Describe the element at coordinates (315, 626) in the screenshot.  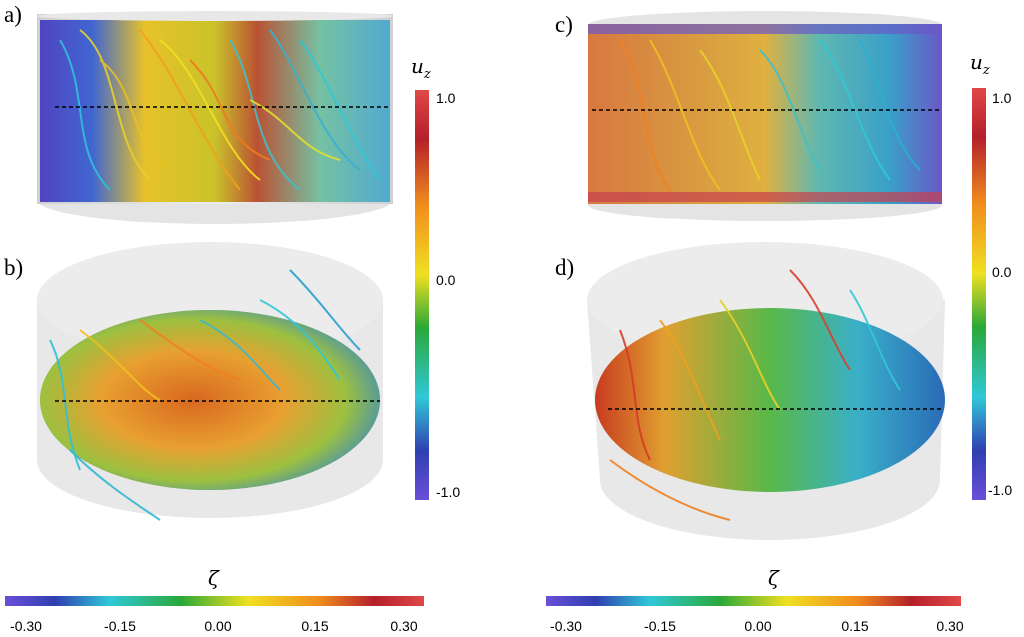
I see `zeta-tick-left-3: 0.15` at that location.